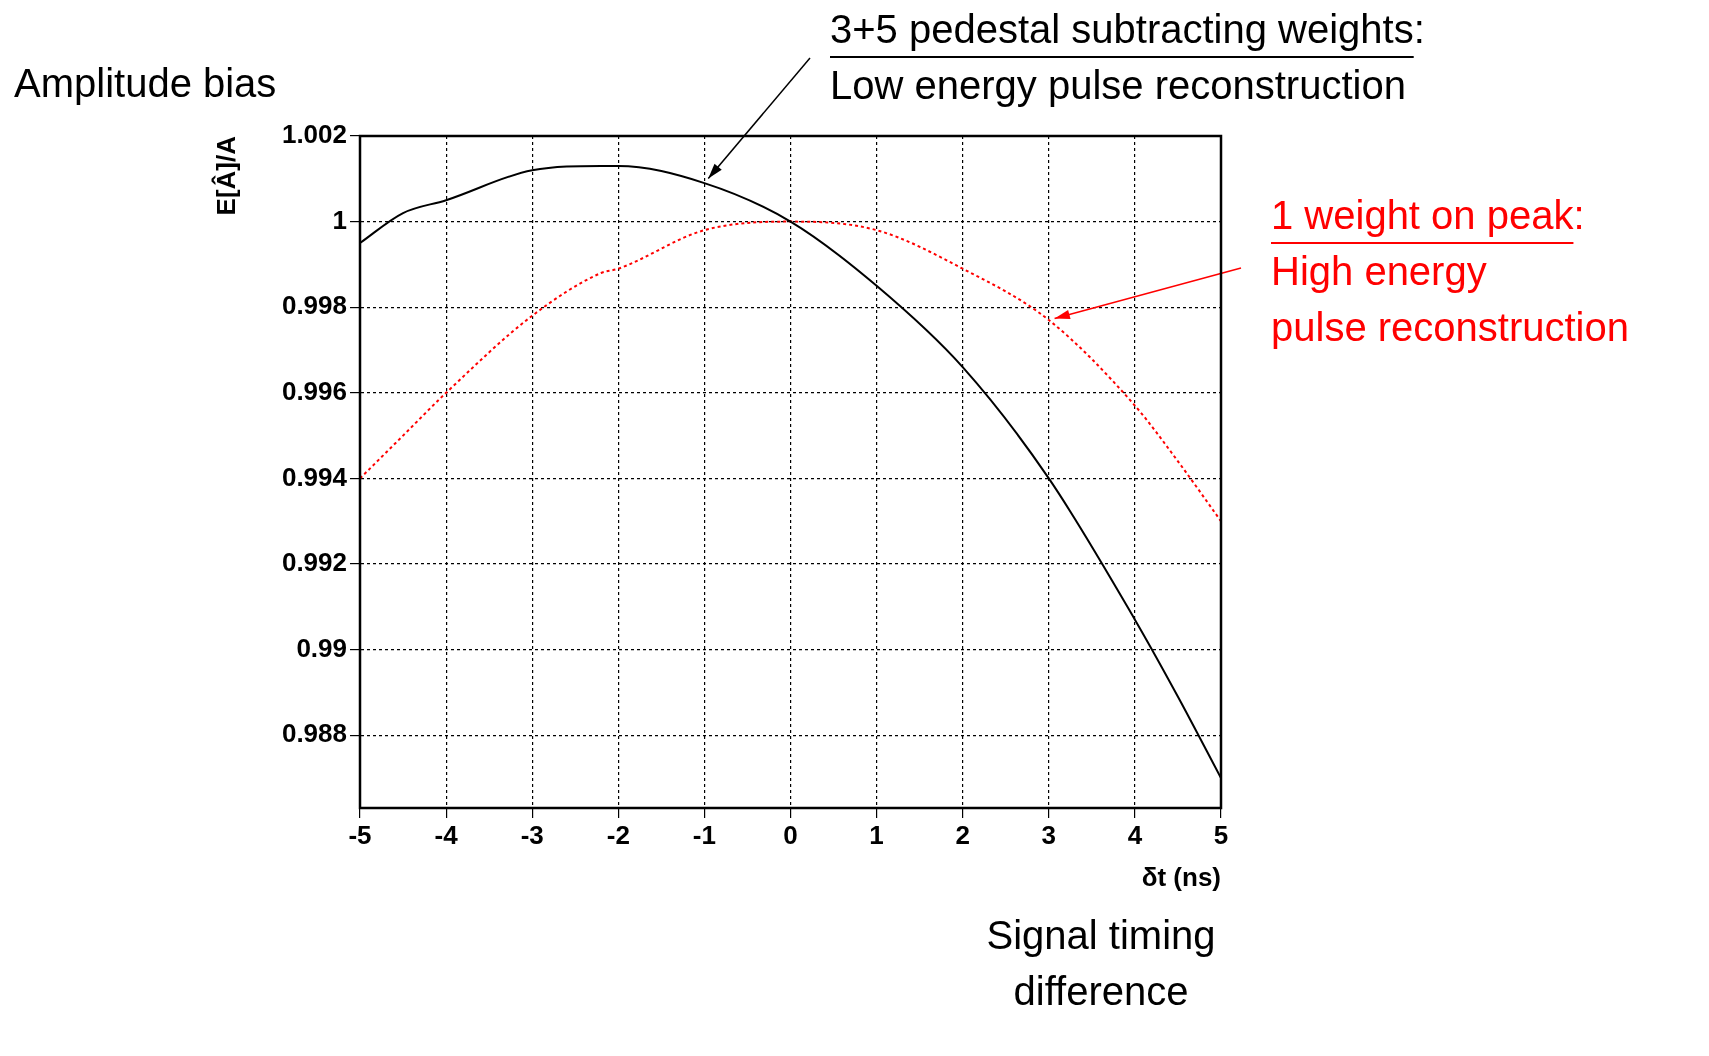 This screenshot has width=1709, height=1056. Describe the element at coordinates (1135, 834) in the screenshot. I see `x-tick-label: 4` at that location.